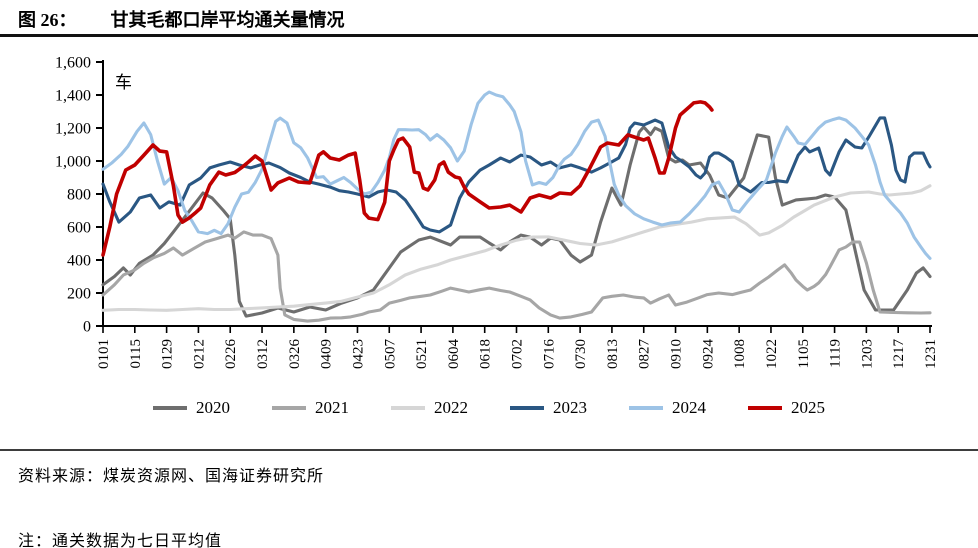 This screenshot has height=548, width=978. Describe the element at coordinates (104, 354) in the screenshot. I see `x-tick-label: 0101` at that location.